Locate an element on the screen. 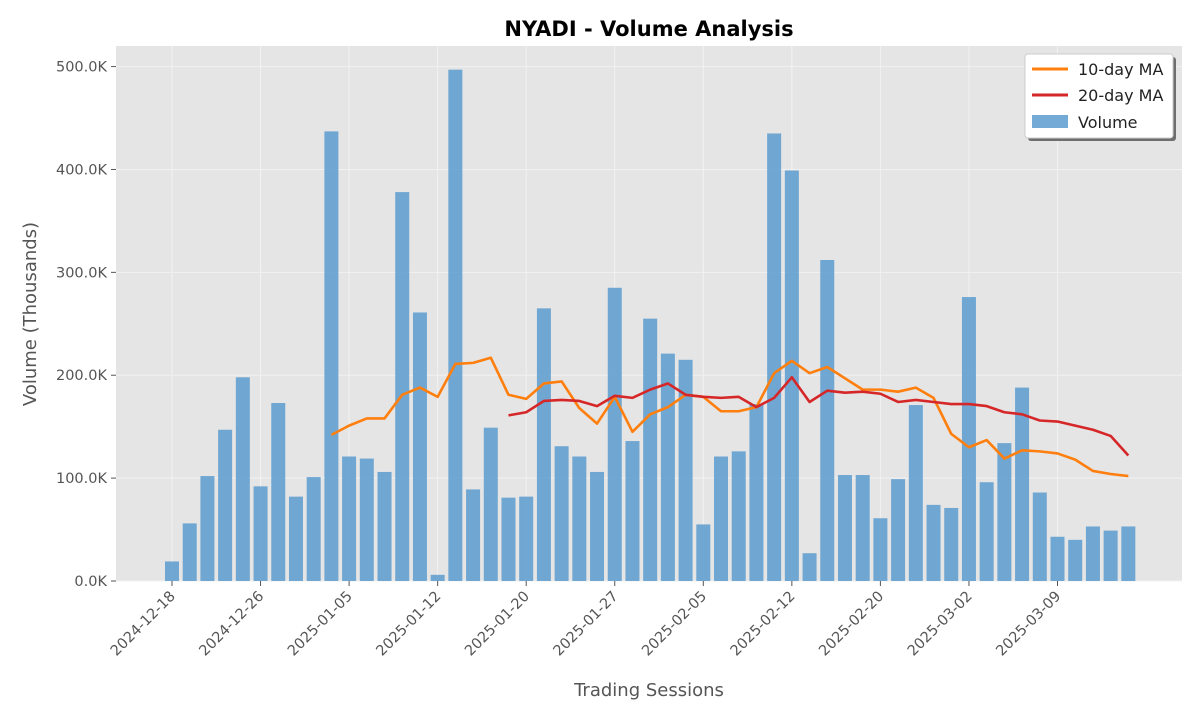  x-tick-label: 2024-12-26 is located at coordinates (231, 624).